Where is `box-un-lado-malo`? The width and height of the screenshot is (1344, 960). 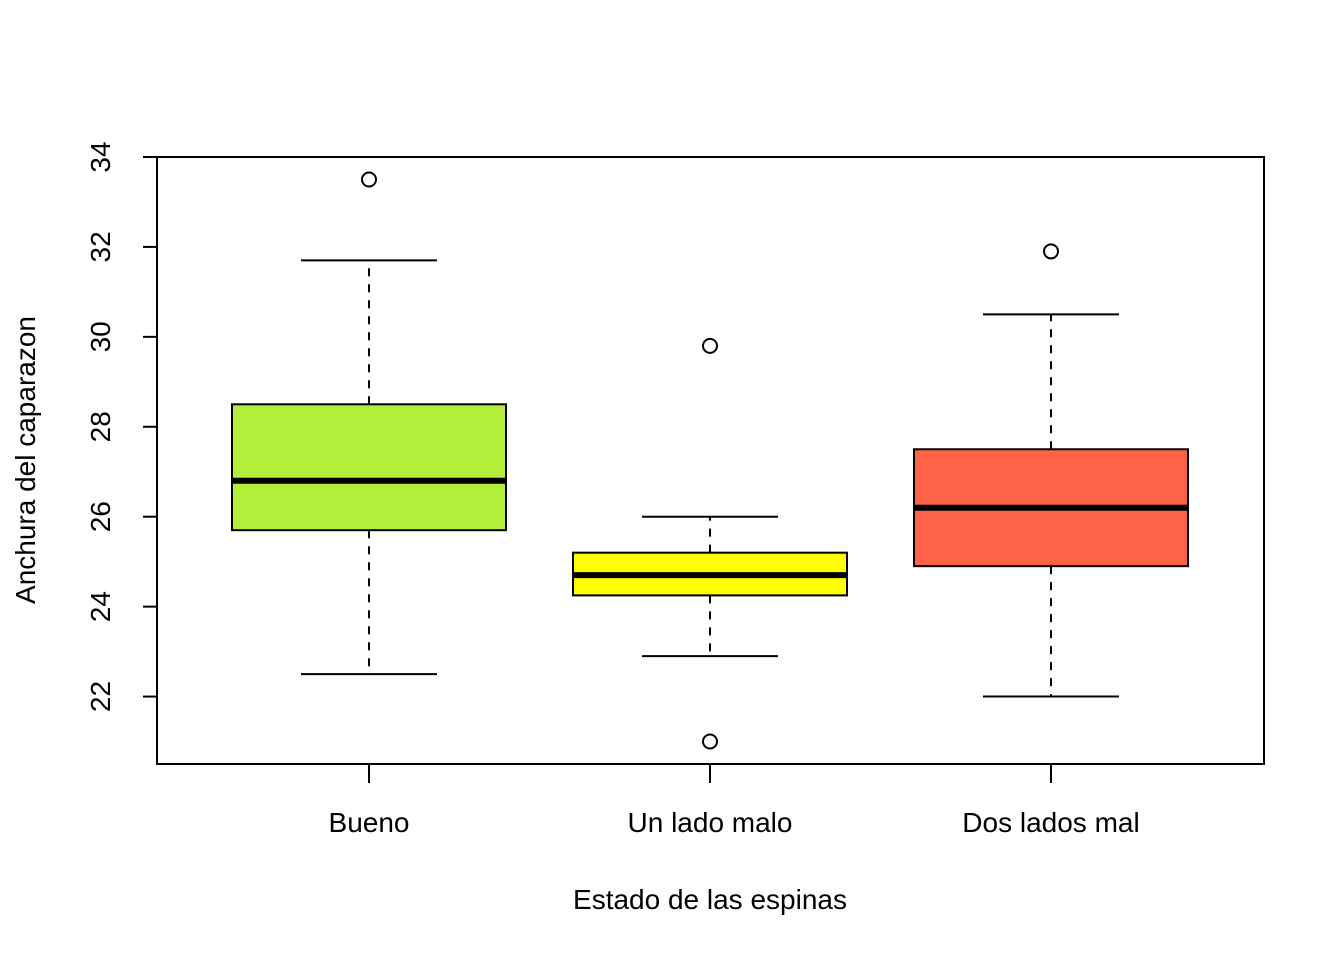 box-un-lado-malo is located at coordinates (710, 543).